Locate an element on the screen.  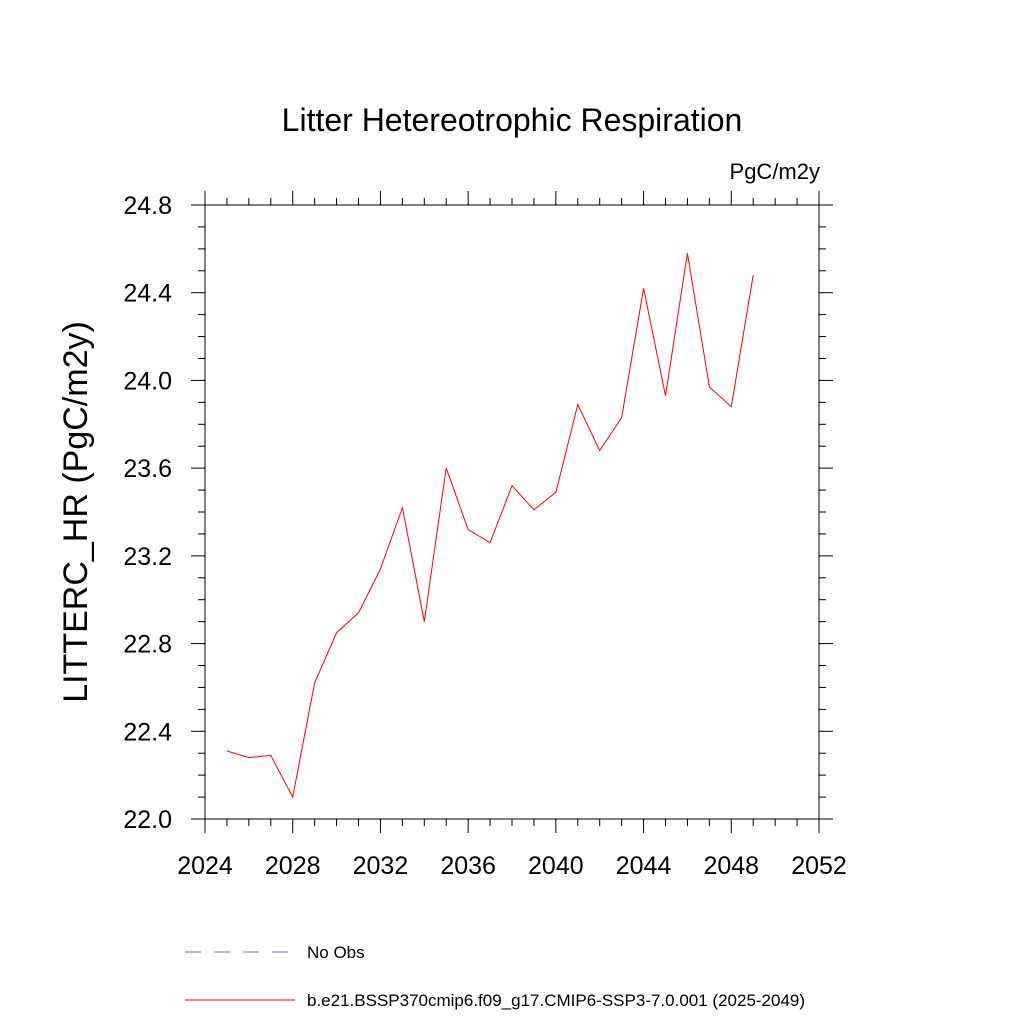
y-tick-label: 24.0 is located at coordinates (147, 381).